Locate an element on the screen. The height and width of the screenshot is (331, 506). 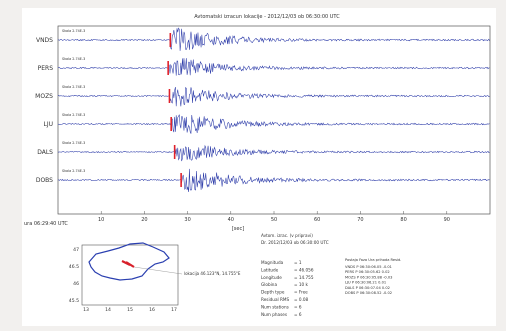
trace-vnds: VNDS Skala 2.74E-3 is located at coordinates (263, 39).